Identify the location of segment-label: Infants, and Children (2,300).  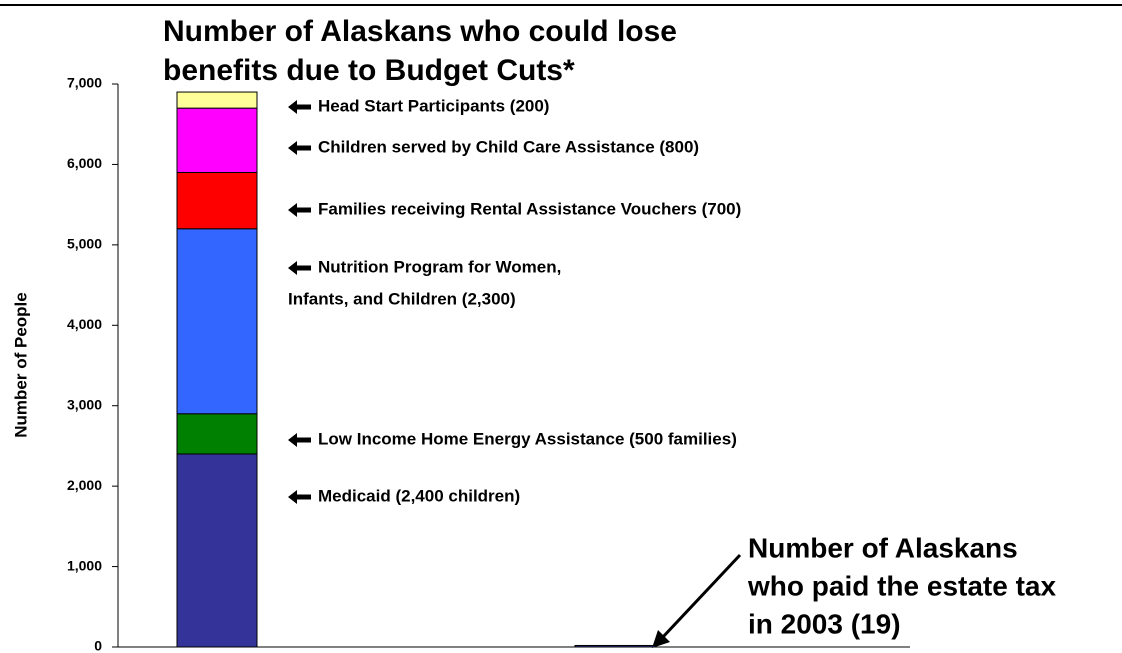
(402, 298).